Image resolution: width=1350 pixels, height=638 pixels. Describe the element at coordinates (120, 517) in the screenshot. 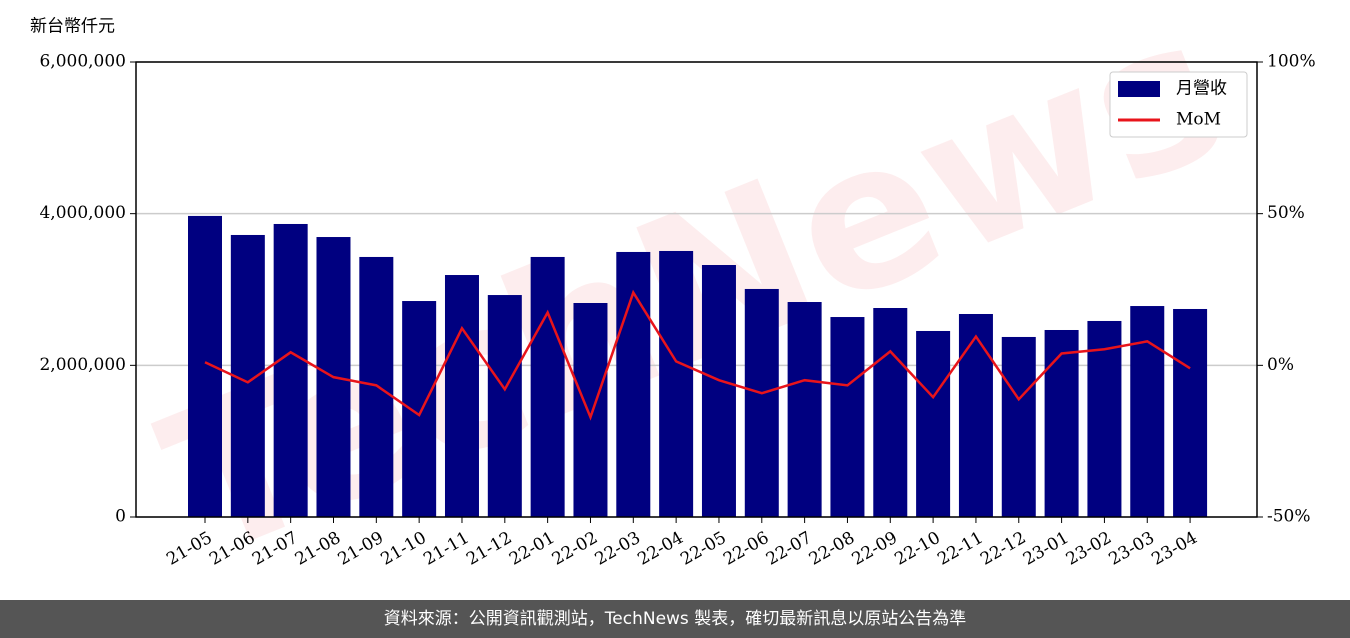

I see `y-tick-label: 0` at that location.